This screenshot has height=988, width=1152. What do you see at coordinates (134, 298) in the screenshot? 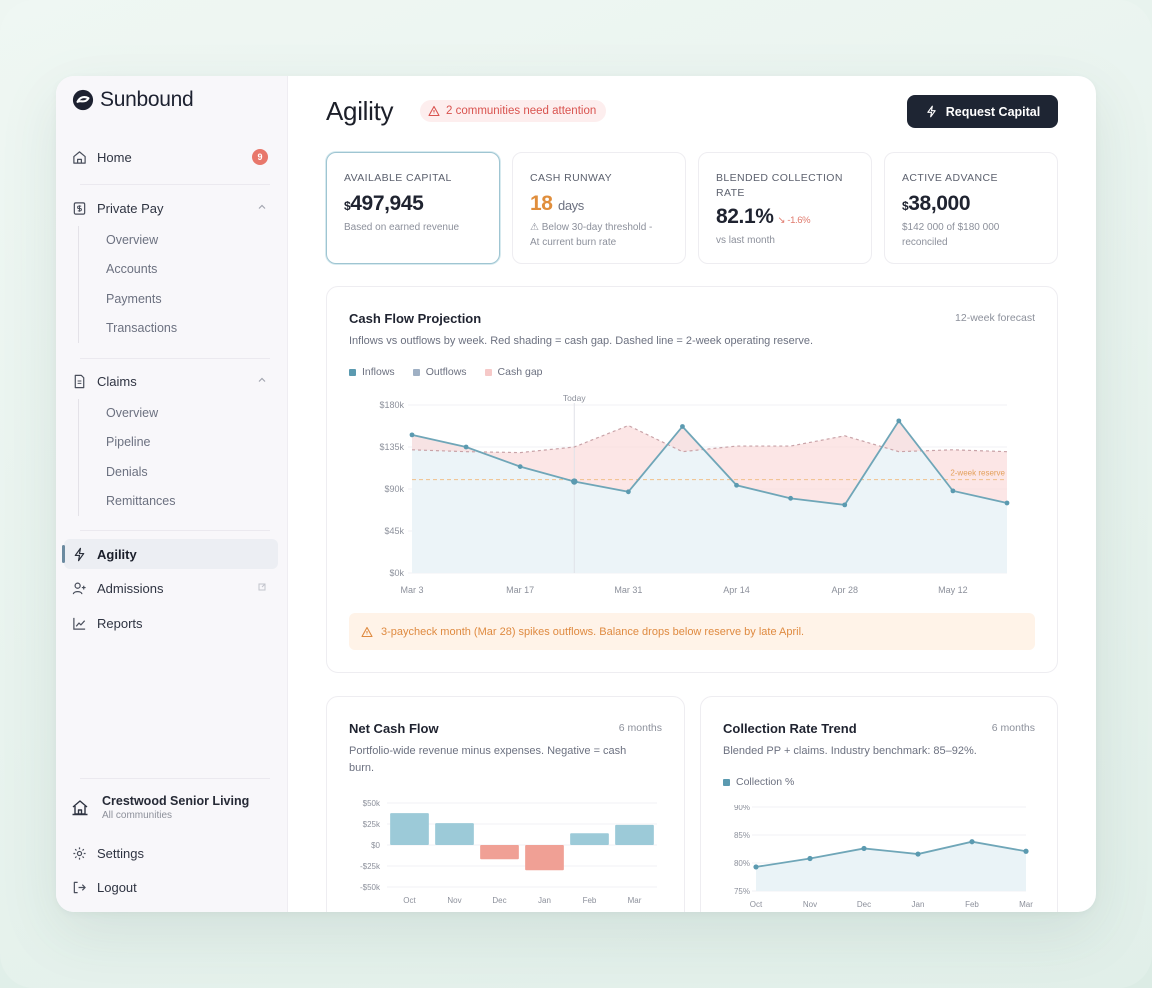
I see `sidebar-subitem-payments: Payments` at bounding box center [134, 298].